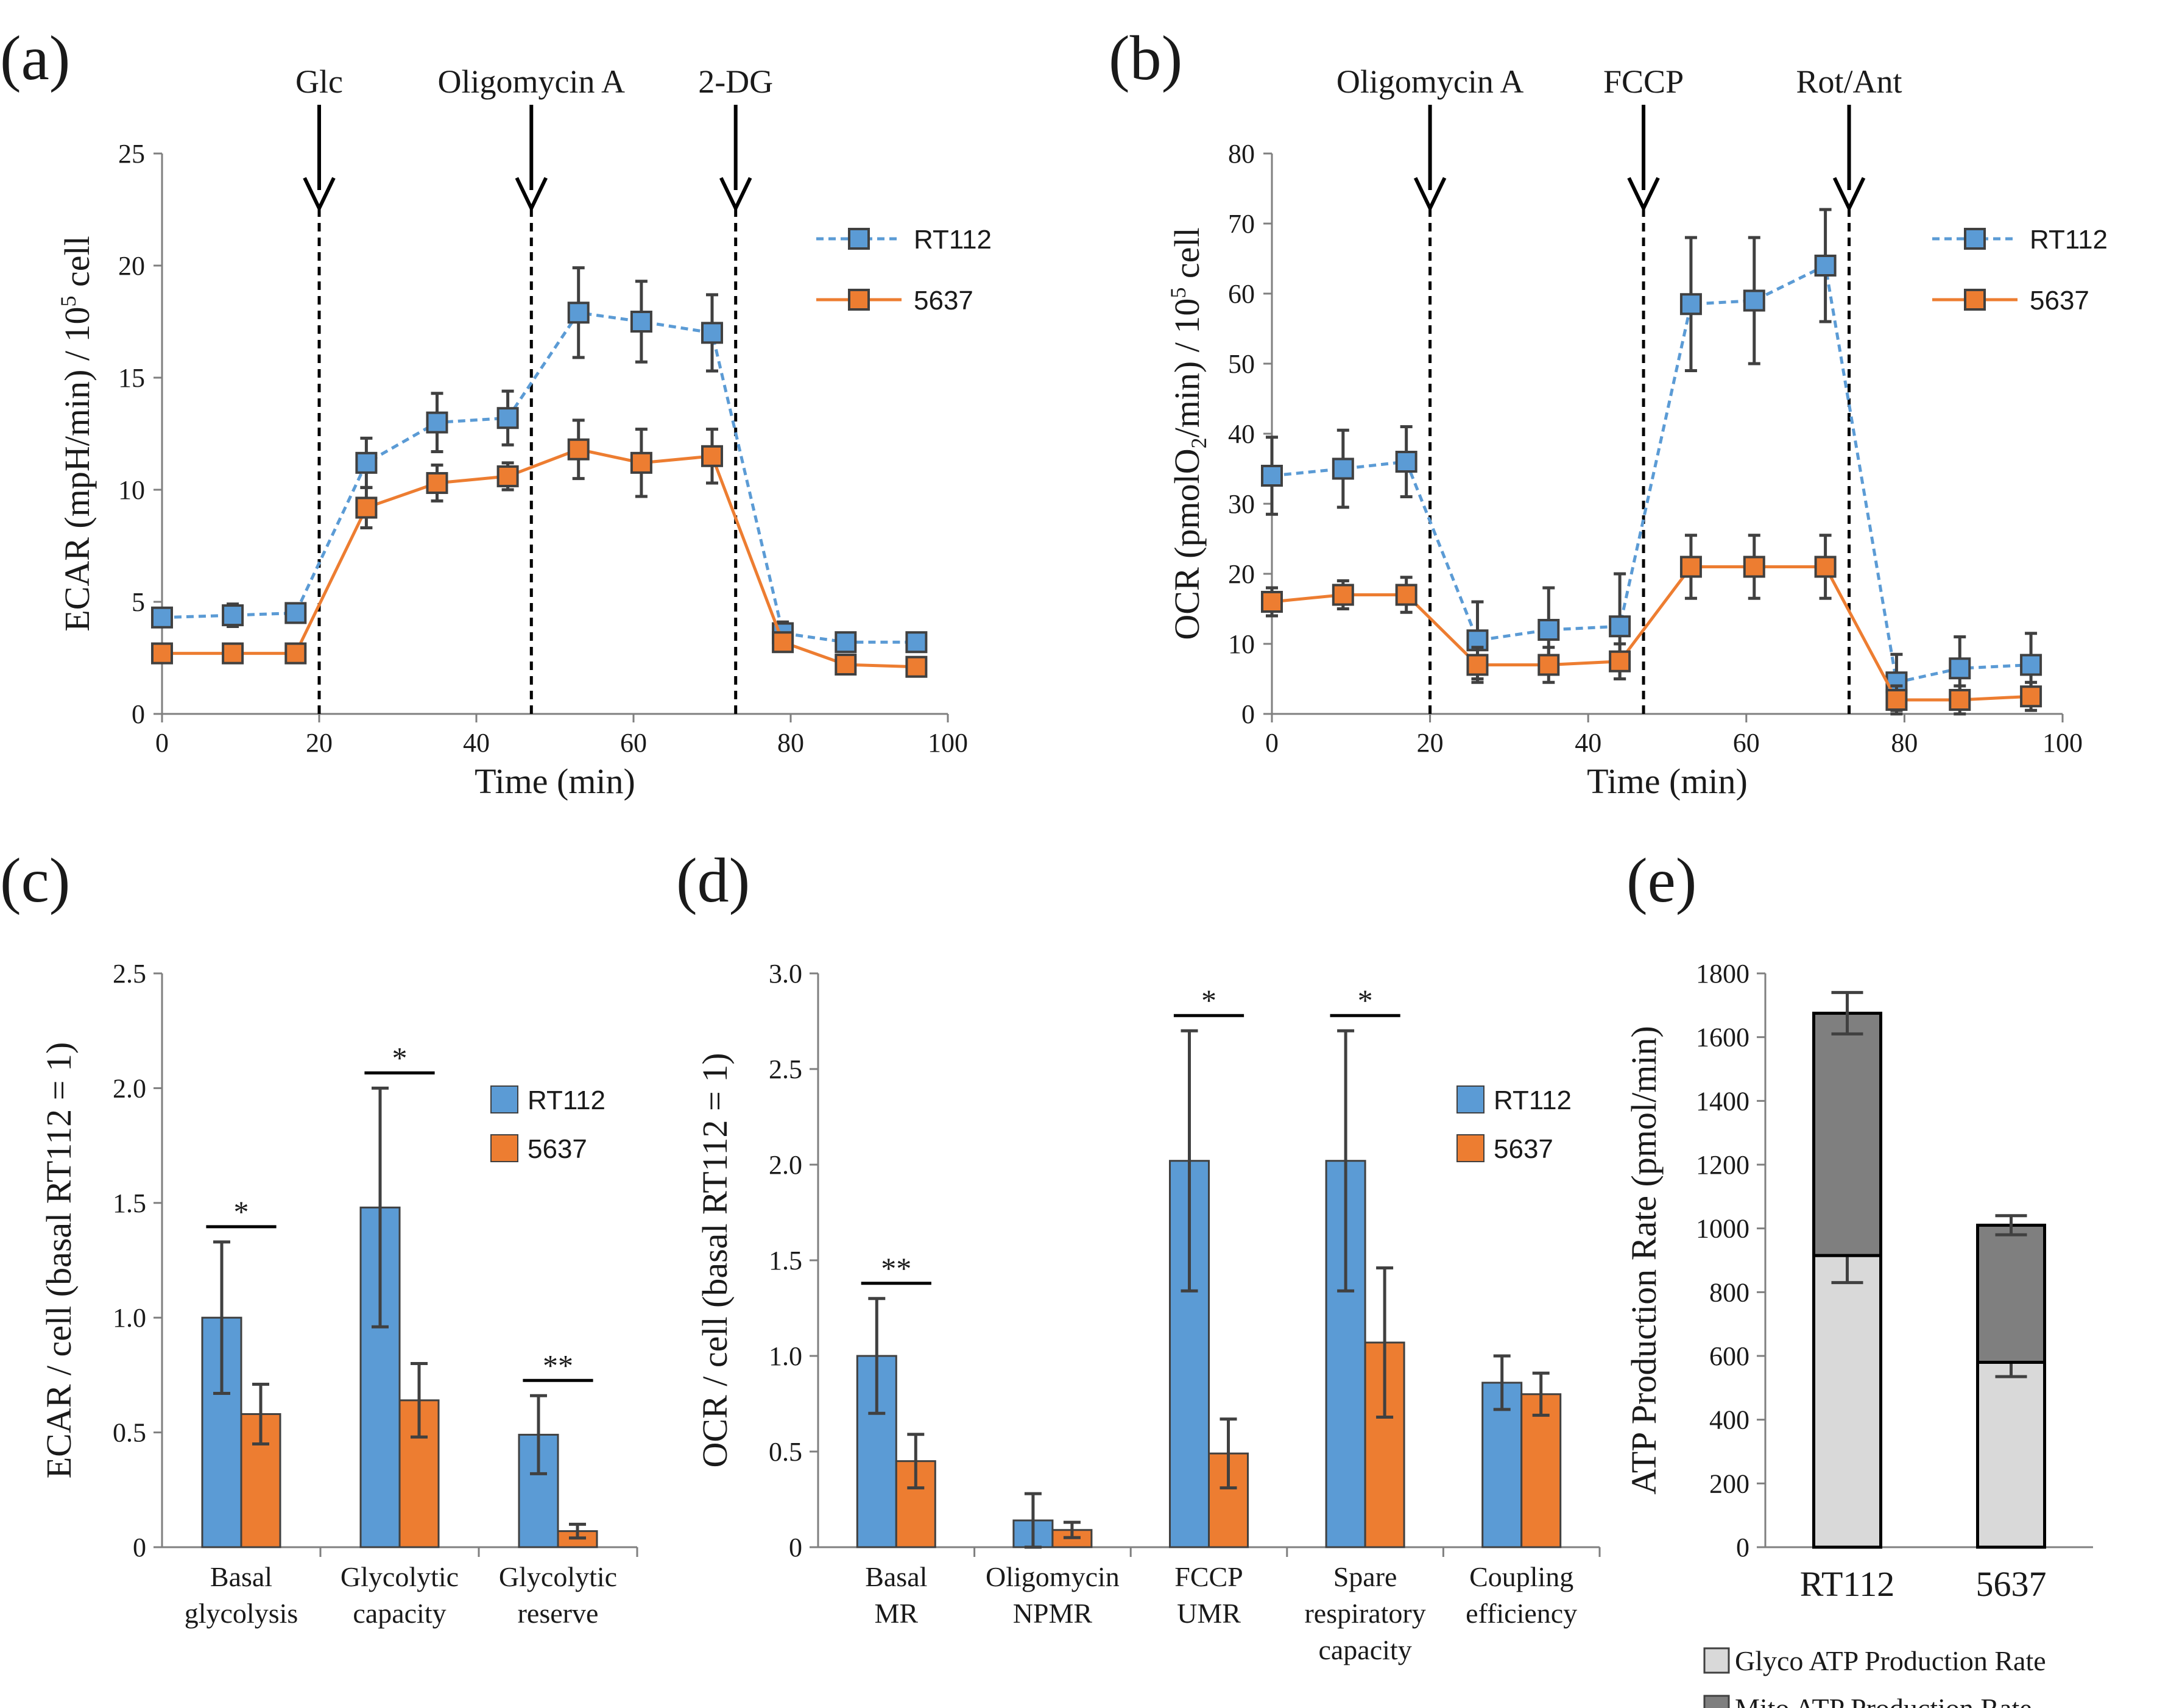  Describe the element at coordinates (1722, 1229) in the screenshot. I see `y-tick-label: 1000` at that location.